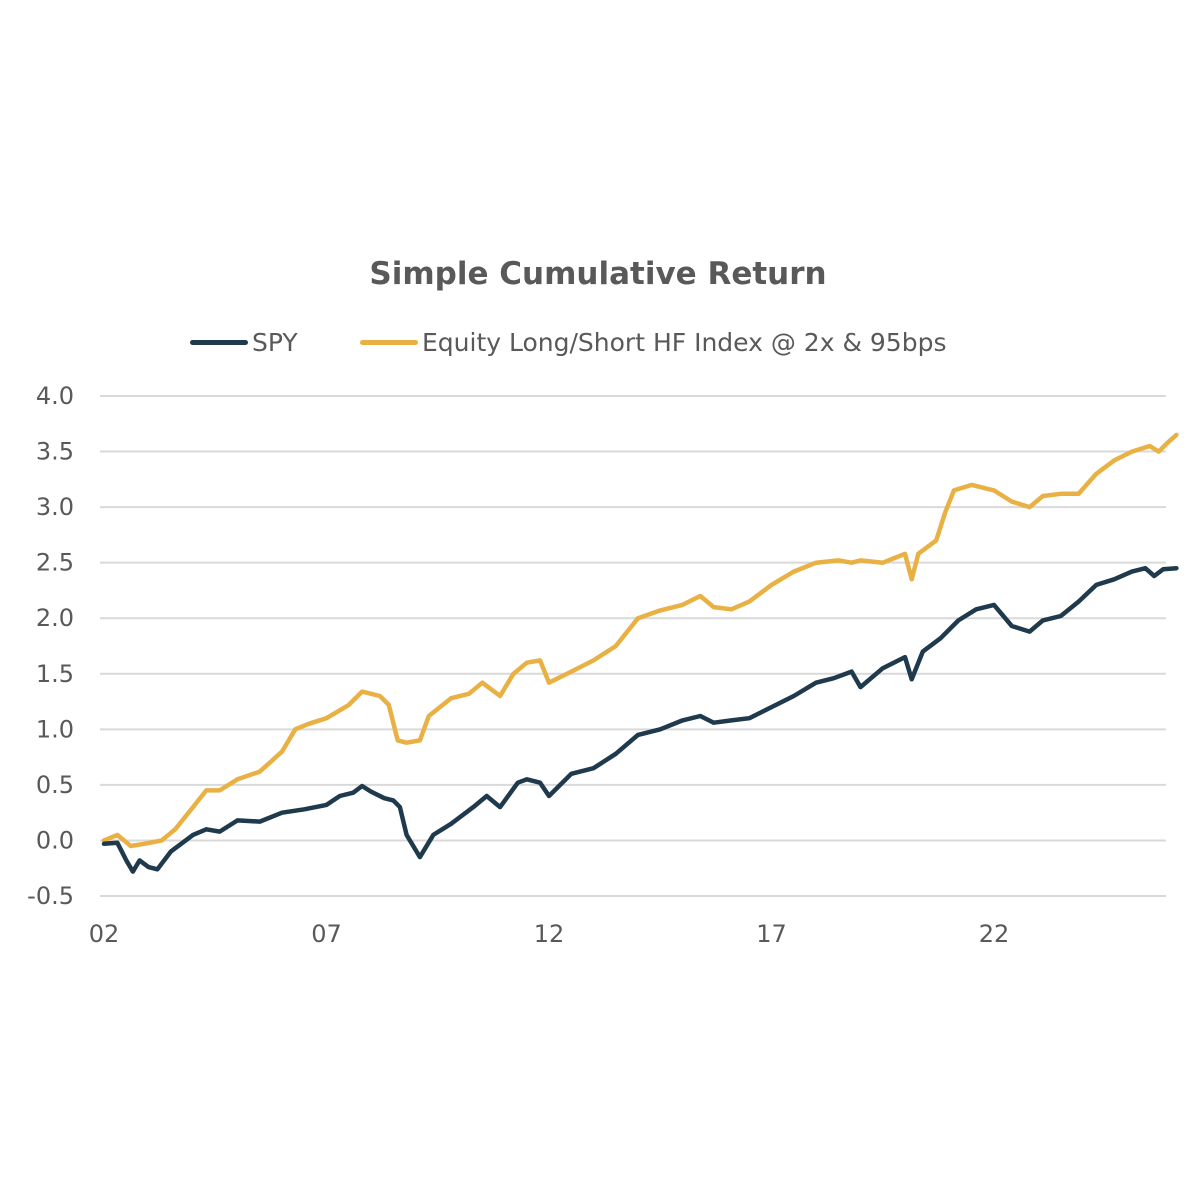  I want to click on legend-item-hf-index: Equity Long/Short HF Index @ 2x & 95bps, so click(653, 342).